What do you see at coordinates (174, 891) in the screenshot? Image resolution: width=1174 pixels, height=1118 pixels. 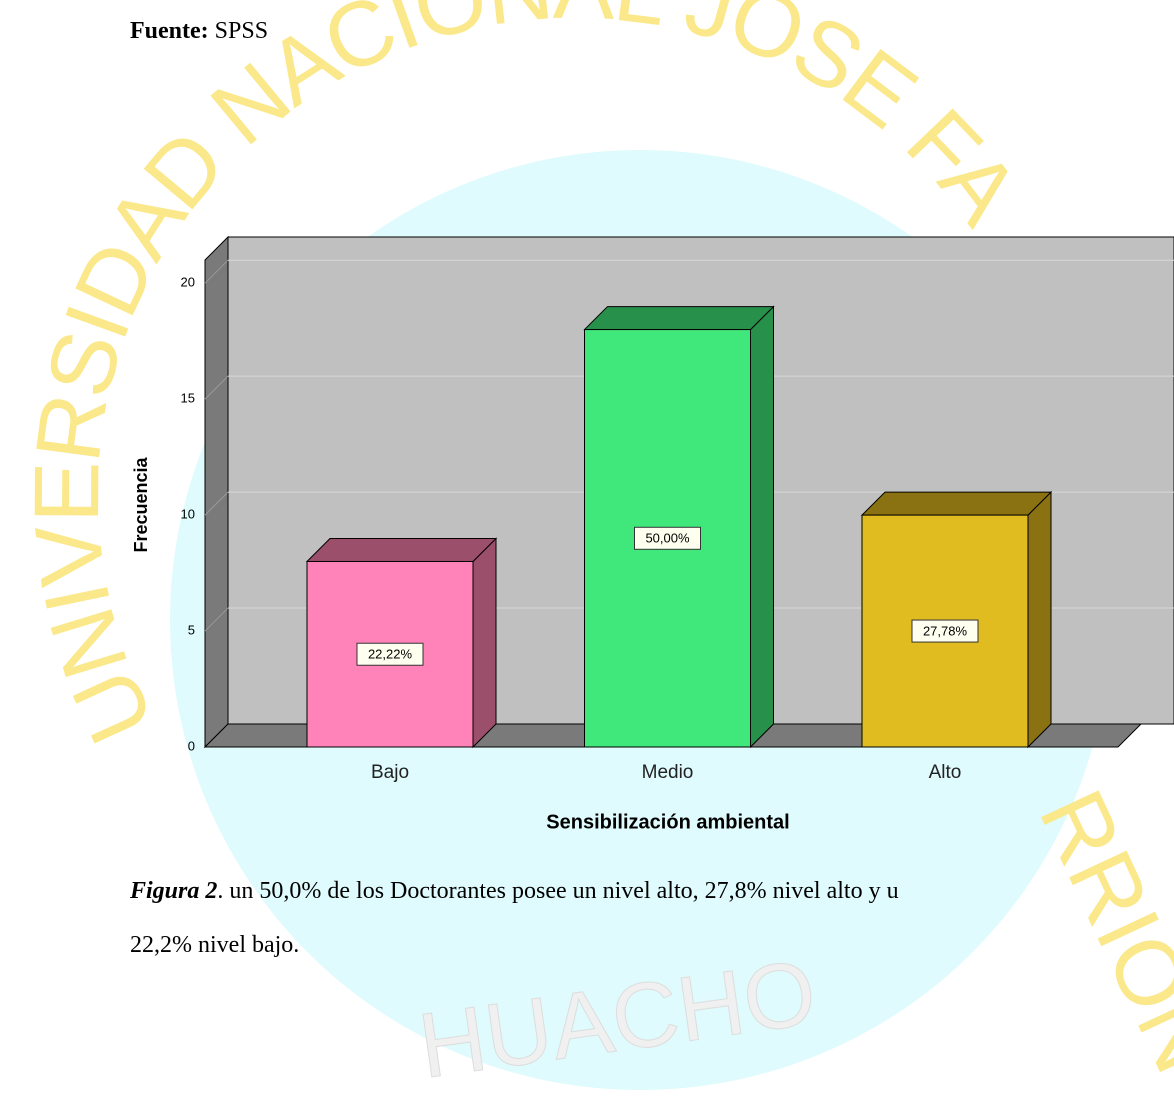 I see `caption-label: Figura 2` at bounding box center [174, 891].